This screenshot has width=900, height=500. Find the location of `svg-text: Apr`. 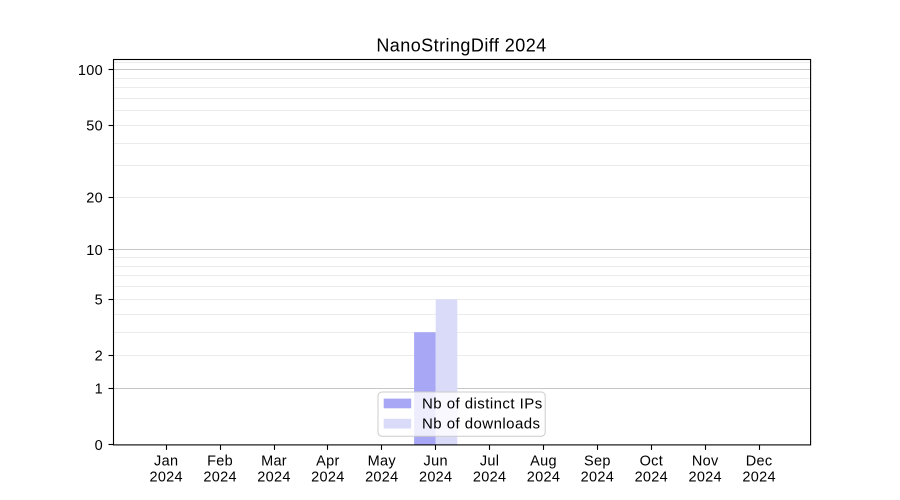

svg-text: Apr is located at coordinates (327, 461).